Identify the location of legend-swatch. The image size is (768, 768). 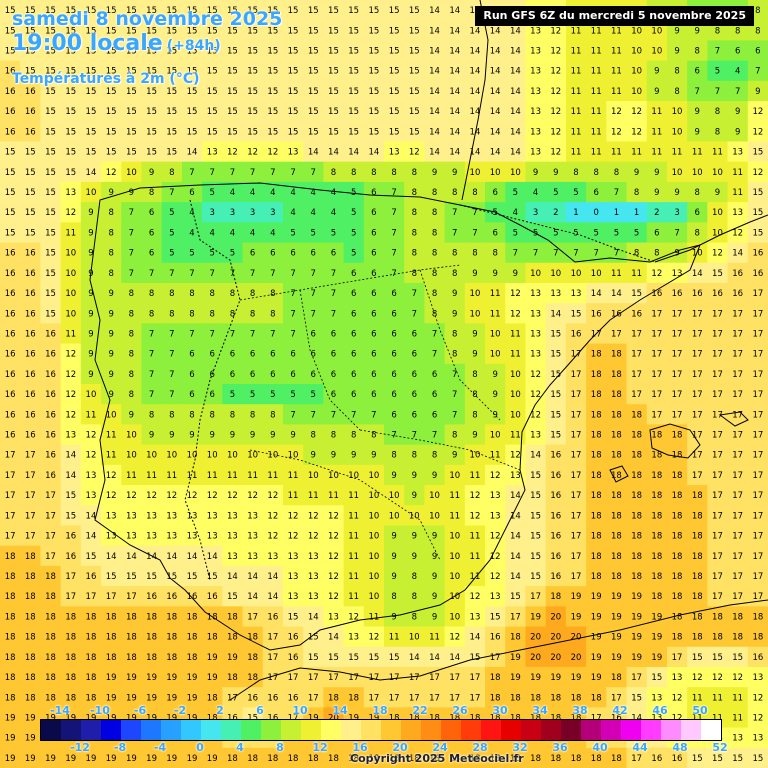
(171, 730).